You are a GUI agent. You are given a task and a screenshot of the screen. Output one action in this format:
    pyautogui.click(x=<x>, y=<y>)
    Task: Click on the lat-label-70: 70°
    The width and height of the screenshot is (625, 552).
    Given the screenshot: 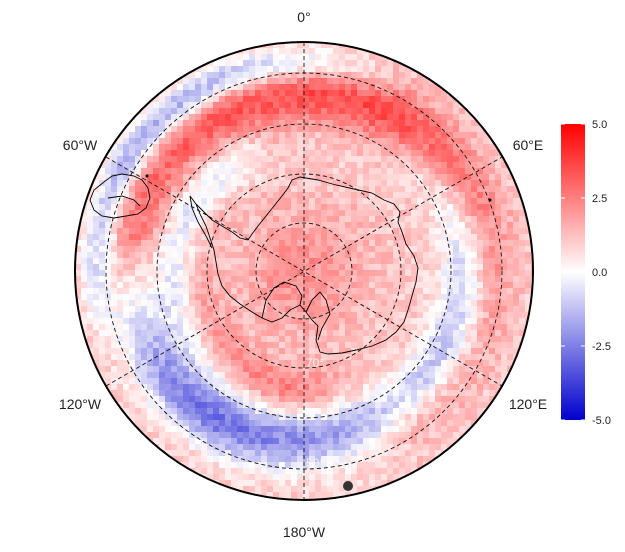 What is the action you would take?
    pyautogui.click(x=315, y=363)
    